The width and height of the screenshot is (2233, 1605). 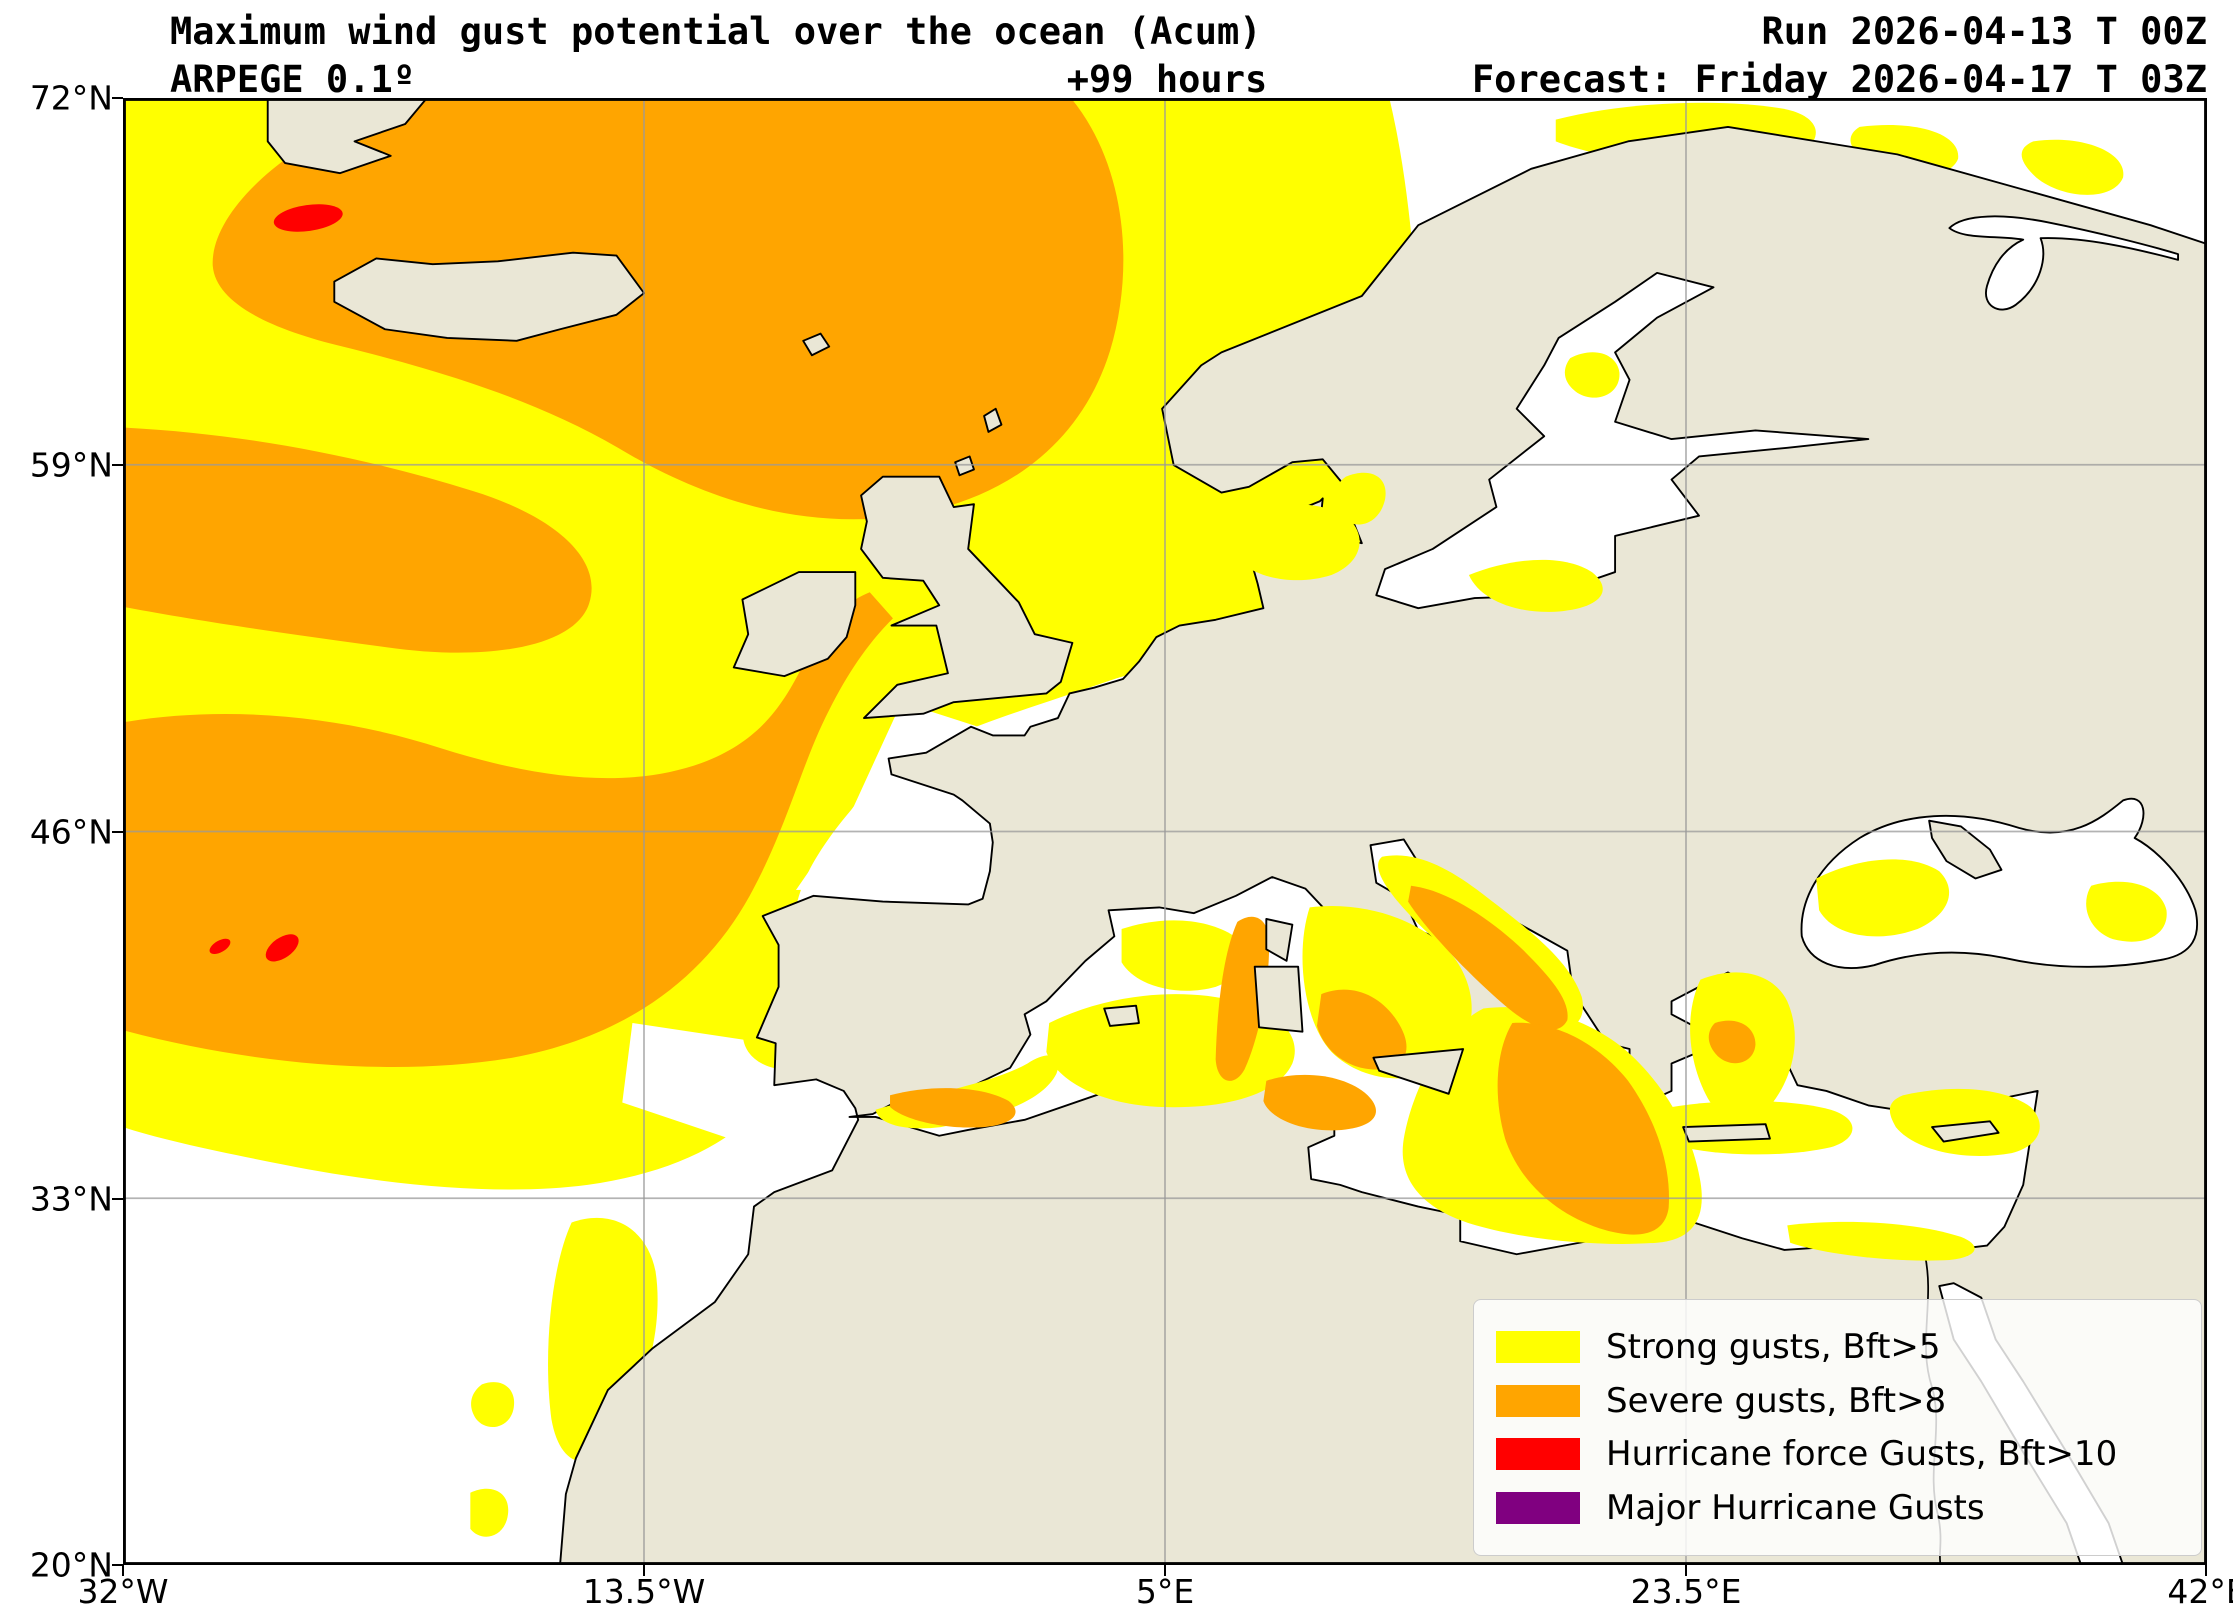 What do you see at coordinates (668, 309) in the screenshot?
I see `gust-region-north-severe` at bounding box center [668, 309].